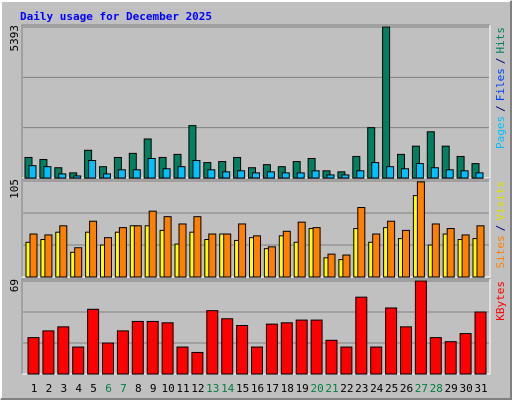 This screenshot has width=512, height=400. I want to click on x-tick-label: 21, so click(331, 388).